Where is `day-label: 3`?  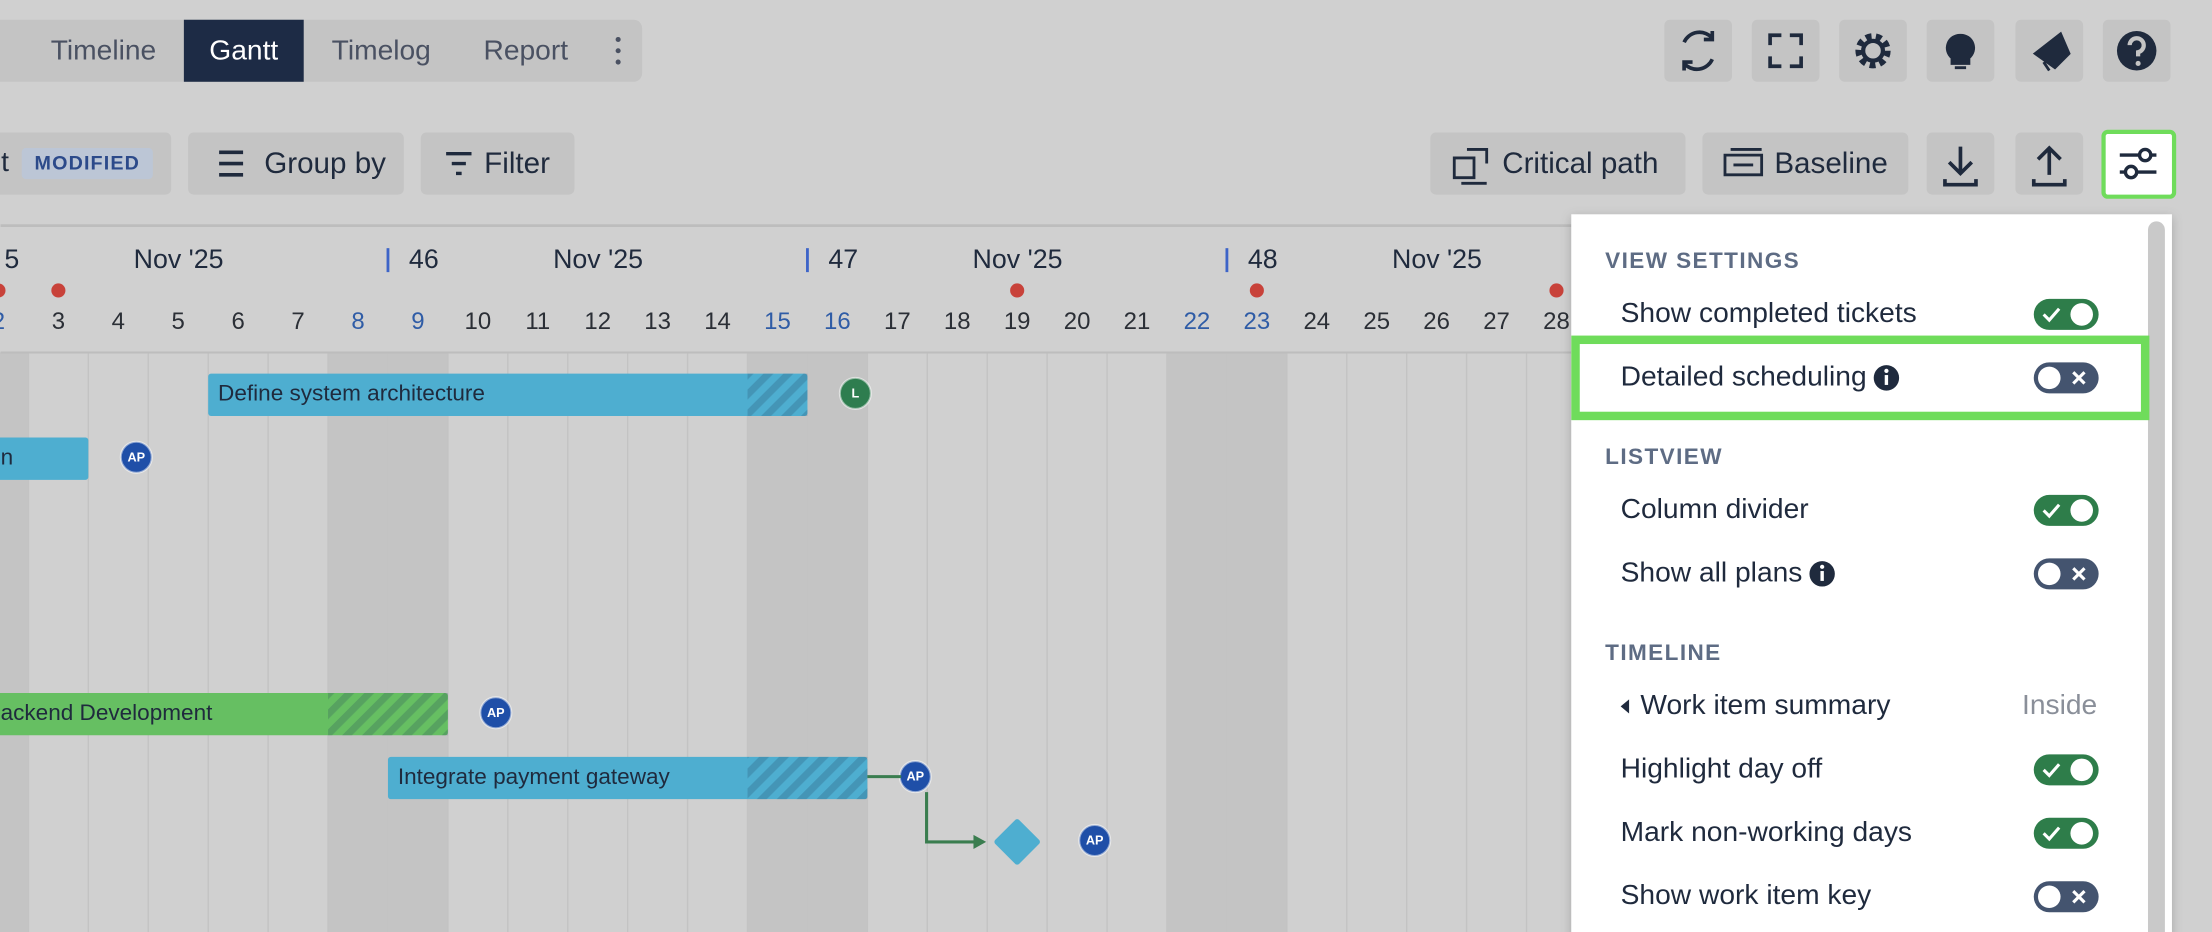
day-label: 3 is located at coordinates (58, 321).